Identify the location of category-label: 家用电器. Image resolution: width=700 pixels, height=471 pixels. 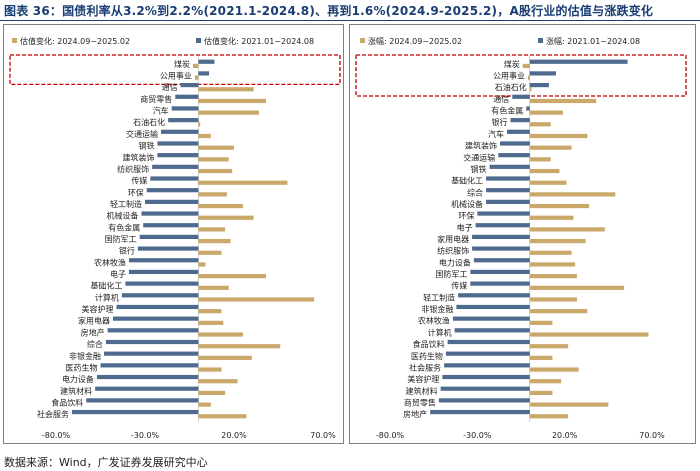
(453, 239).